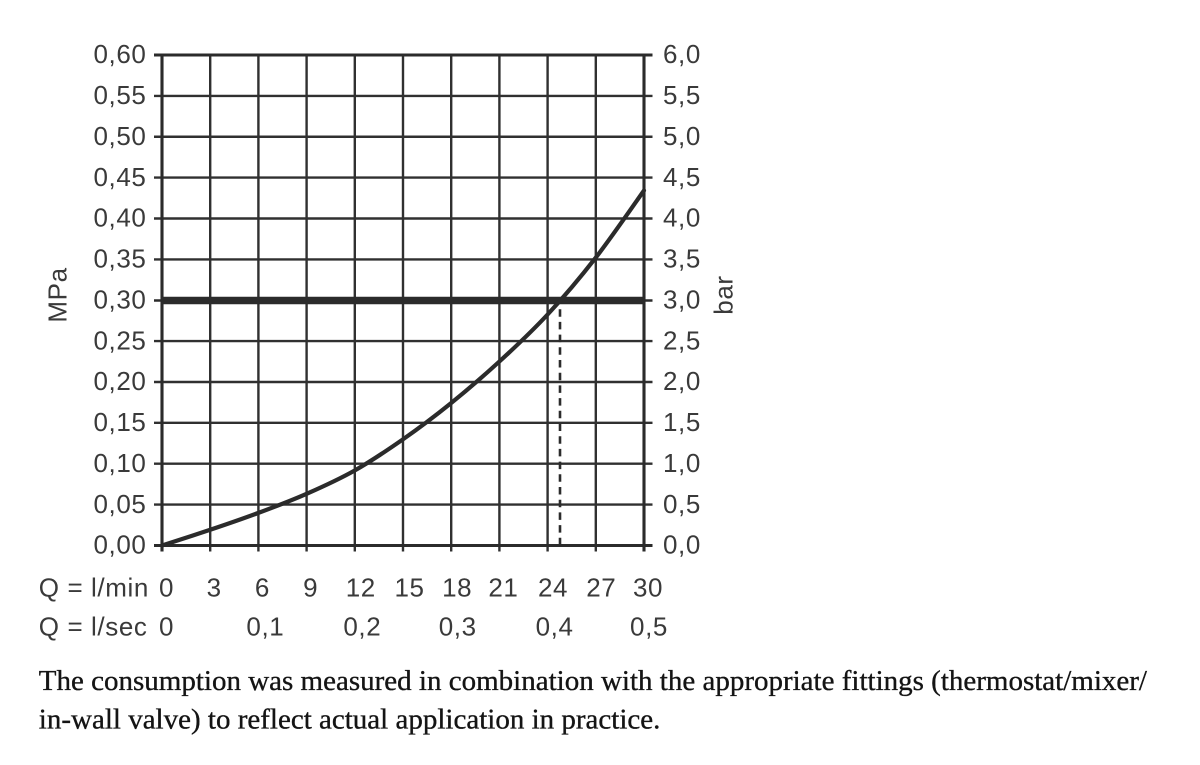 This screenshot has height=765, width=1200. What do you see at coordinates (682, 95) in the screenshot?
I see `svg-text: 5,5` at bounding box center [682, 95].